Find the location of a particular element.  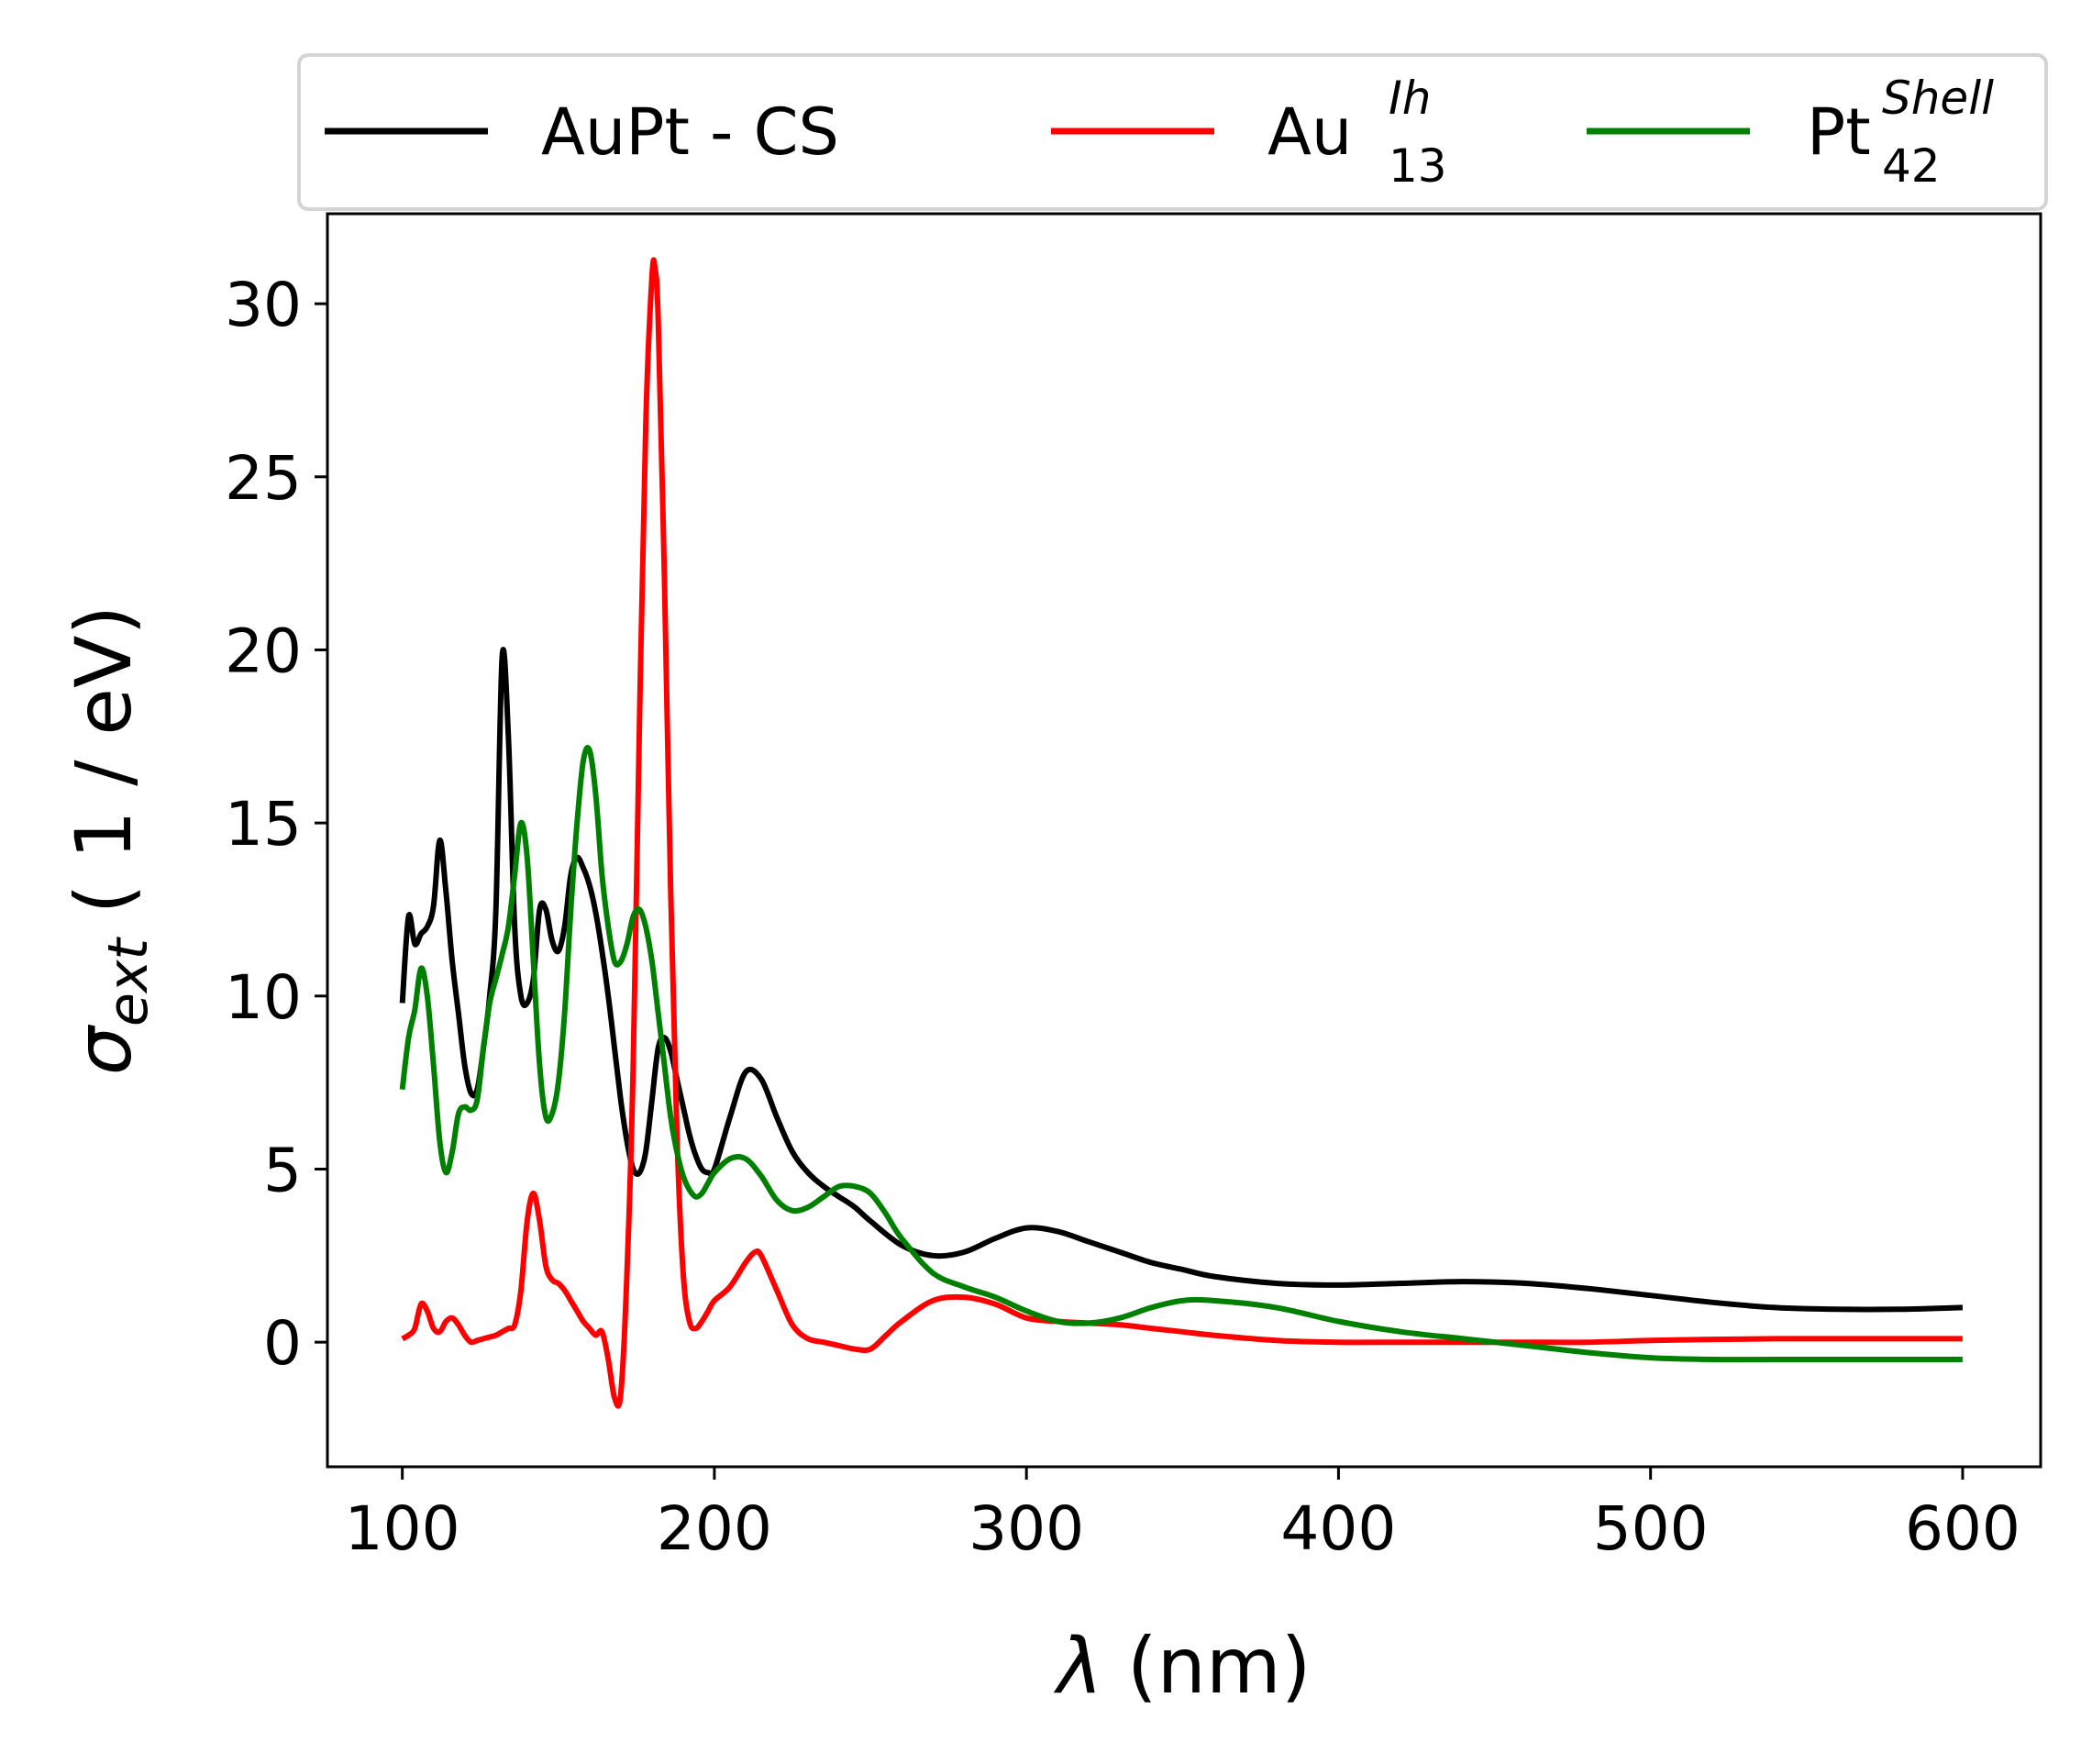

legend-label-pt42: Pt 42Shell is located at coordinates (1900, 132).